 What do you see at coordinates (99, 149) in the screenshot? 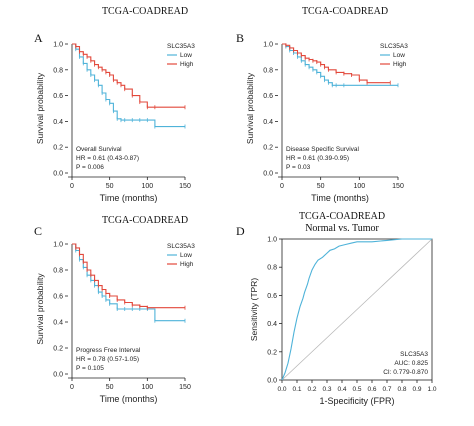
I see `stats-annotation: Overall Survival` at bounding box center [99, 149].